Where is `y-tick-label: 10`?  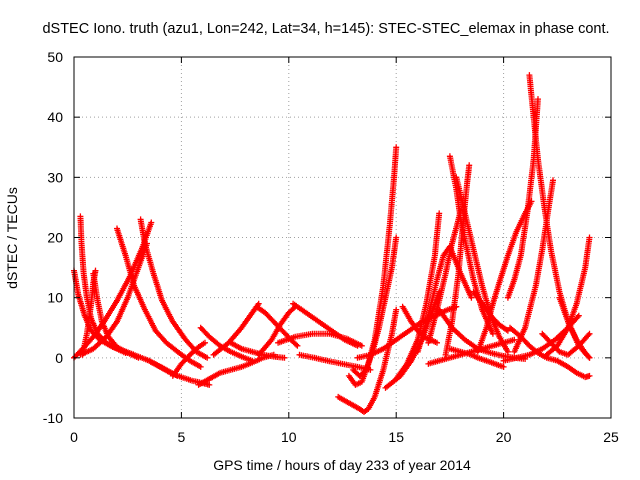 y-tick-label: 10 is located at coordinates (55, 298).